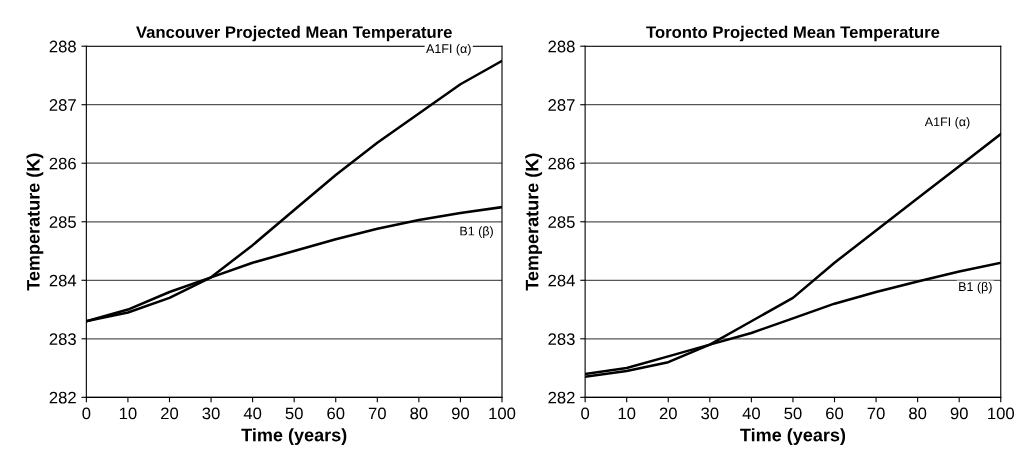 The width and height of the screenshot is (1016, 462). What do you see at coordinates (294, 33) in the screenshot?
I see `chart-title: Vancouver Projected Mean Temperature` at bounding box center [294, 33].